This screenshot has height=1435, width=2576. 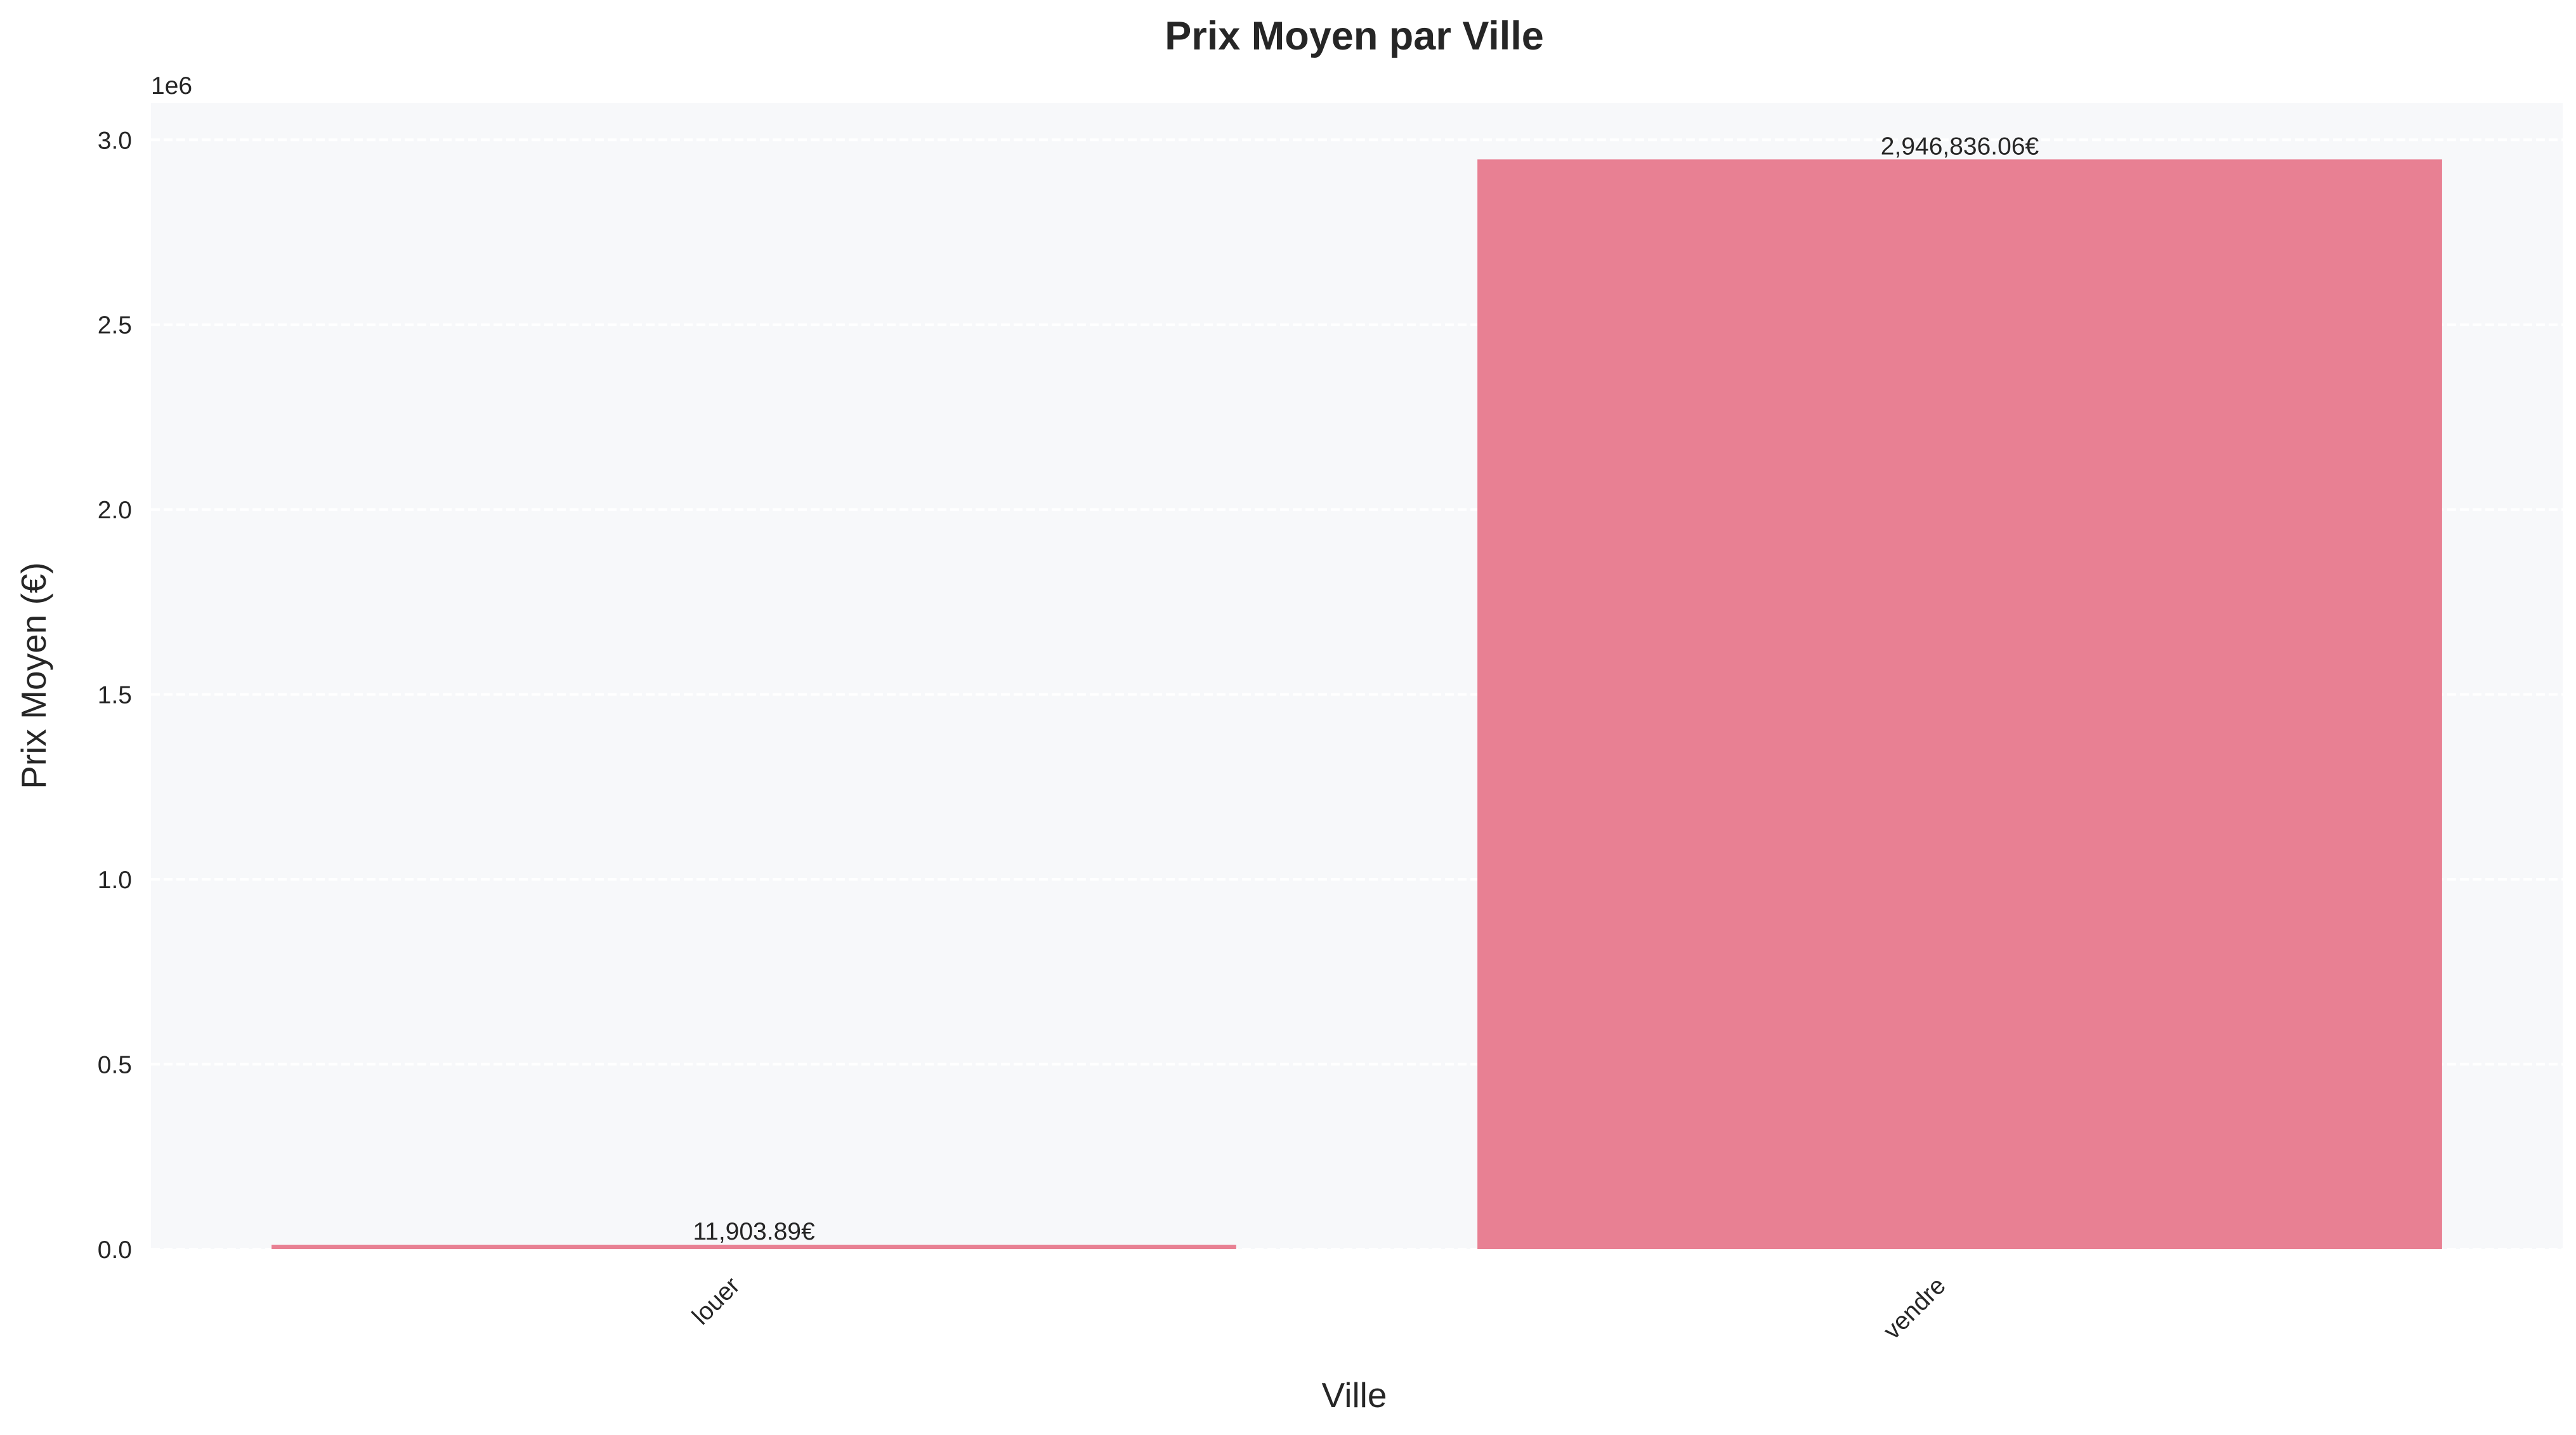 I want to click on y-tick-label: 3.0, so click(x=115, y=140).